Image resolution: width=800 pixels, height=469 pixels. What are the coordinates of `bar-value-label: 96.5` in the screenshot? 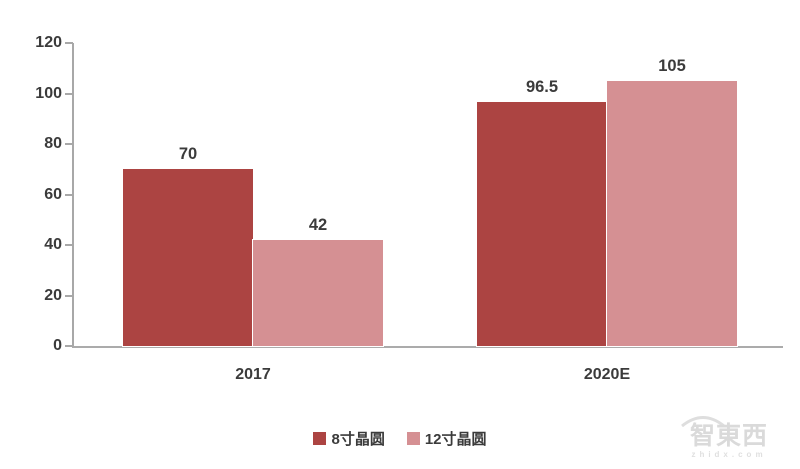 It's located at (542, 87).